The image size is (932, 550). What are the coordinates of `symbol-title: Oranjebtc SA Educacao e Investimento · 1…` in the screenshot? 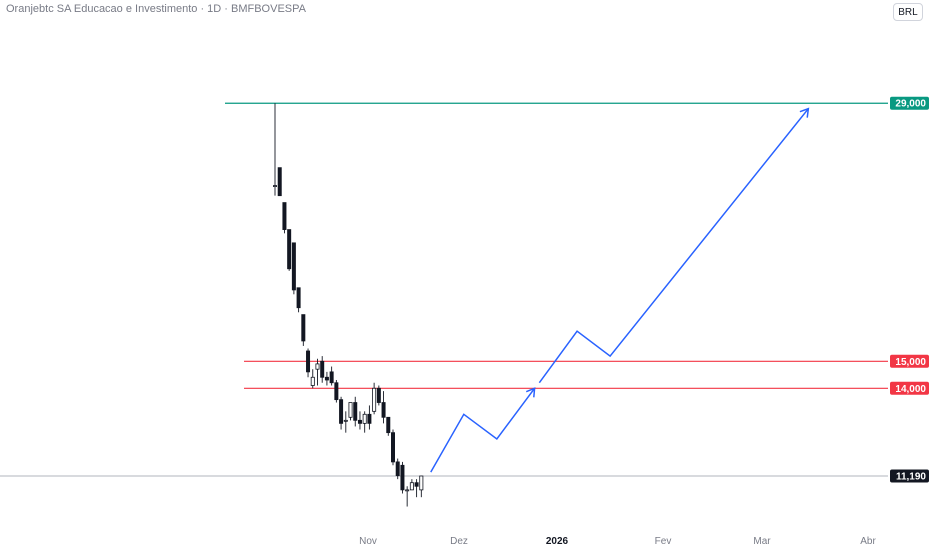 It's located at (156, 9).